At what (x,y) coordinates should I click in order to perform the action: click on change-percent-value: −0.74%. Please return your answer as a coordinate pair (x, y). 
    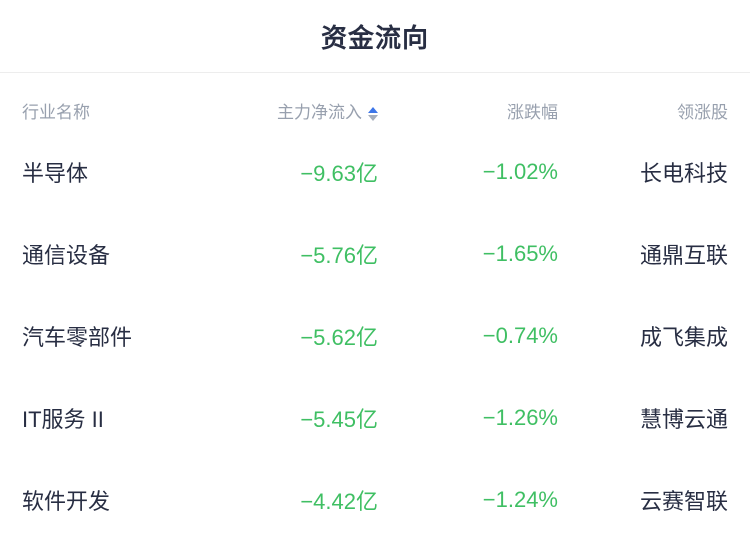
    Looking at the image, I should click on (520, 335).